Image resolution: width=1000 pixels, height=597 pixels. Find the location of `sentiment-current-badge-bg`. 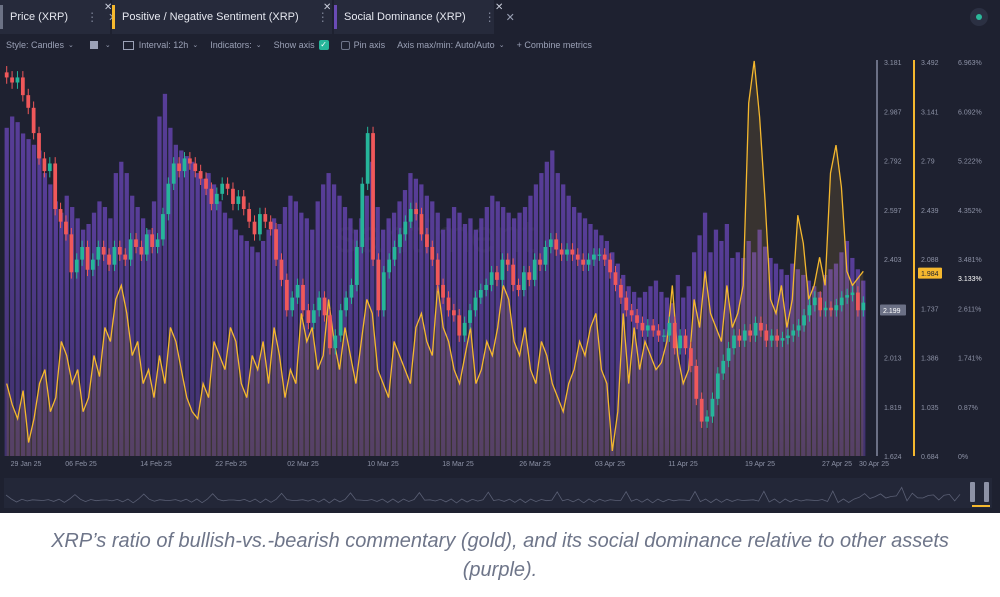

sentiment-current-badge-bg is located at coordinates (930, 273).